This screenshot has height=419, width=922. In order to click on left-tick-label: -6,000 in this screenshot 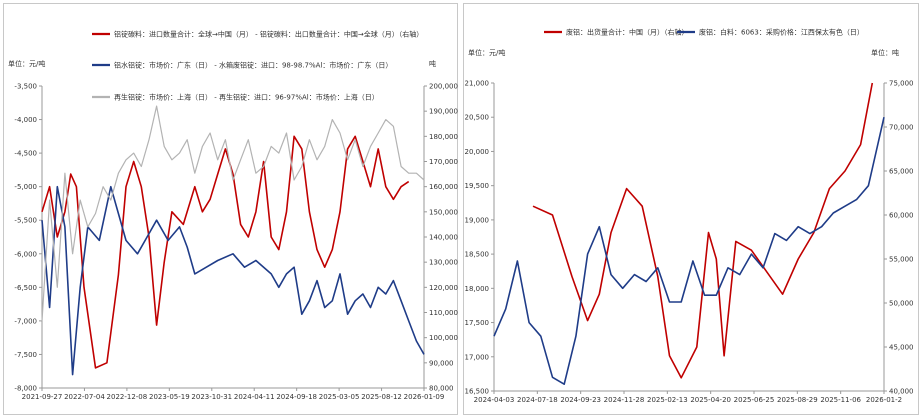, I will do `click(25, 254)`.